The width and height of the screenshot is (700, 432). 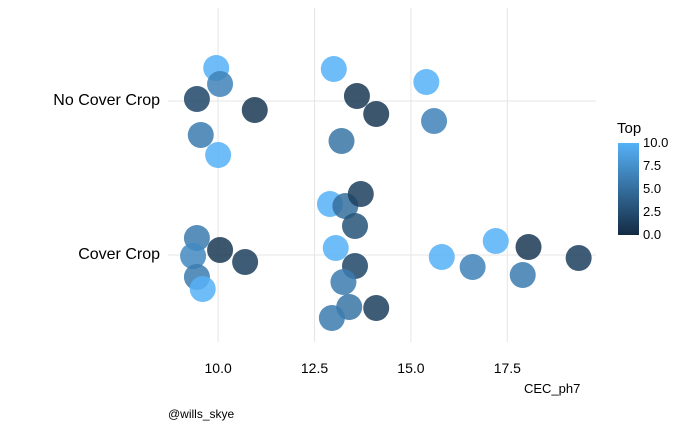 I want to click on x-tick-label-12-5: 12.5, so click(x=314, y=368).